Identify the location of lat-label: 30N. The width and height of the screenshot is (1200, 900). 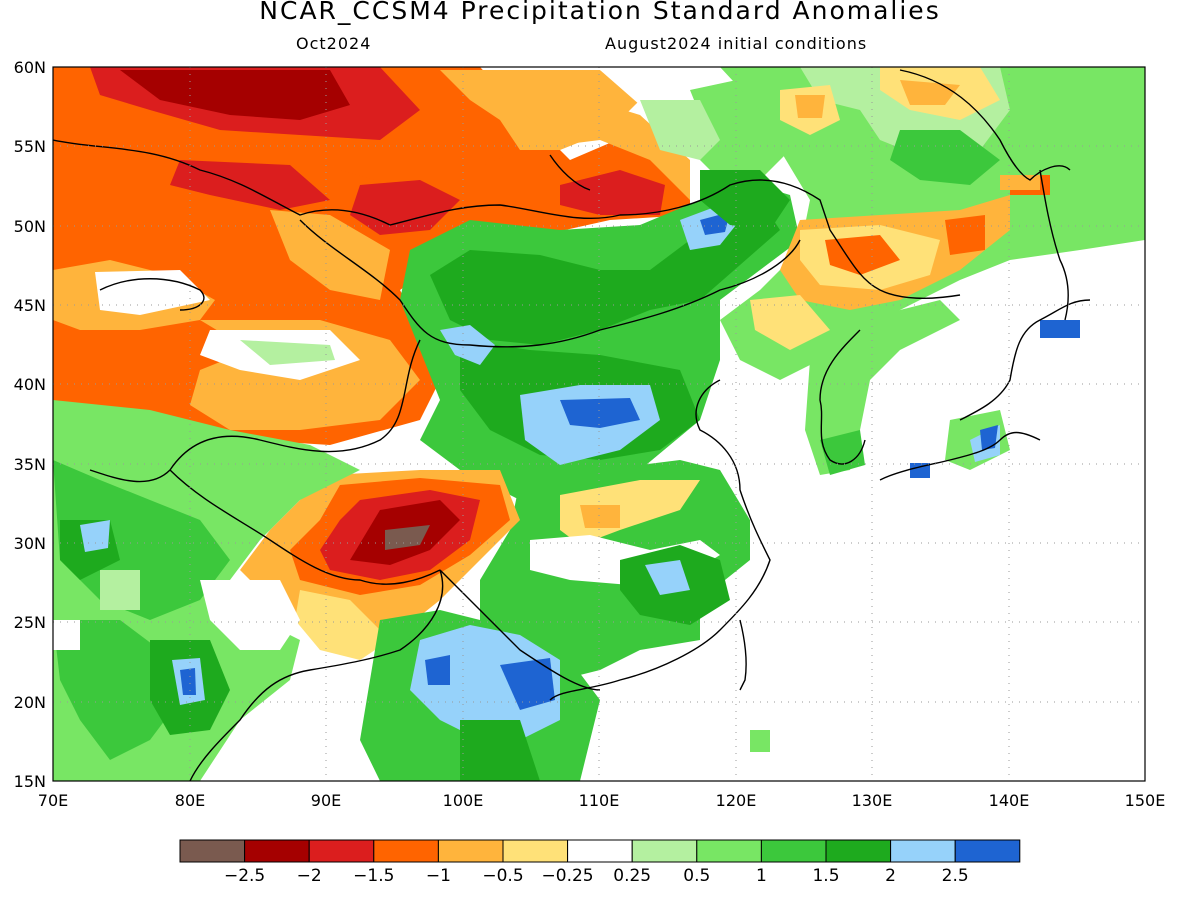
(30, 543).